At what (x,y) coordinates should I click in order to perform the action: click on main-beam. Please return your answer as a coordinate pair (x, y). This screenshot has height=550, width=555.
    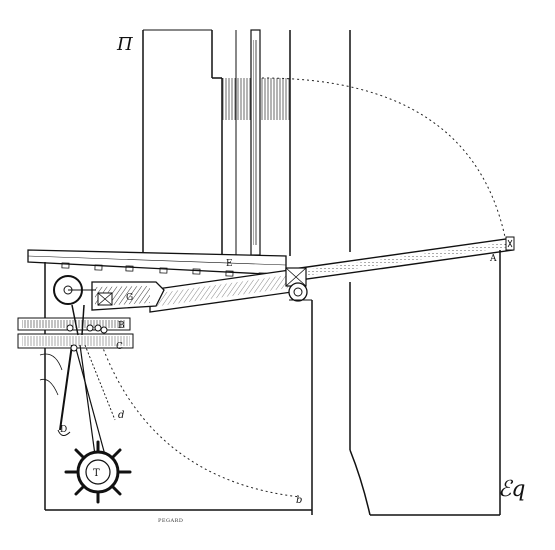
    Looking at the image, I should click on (400, 259).